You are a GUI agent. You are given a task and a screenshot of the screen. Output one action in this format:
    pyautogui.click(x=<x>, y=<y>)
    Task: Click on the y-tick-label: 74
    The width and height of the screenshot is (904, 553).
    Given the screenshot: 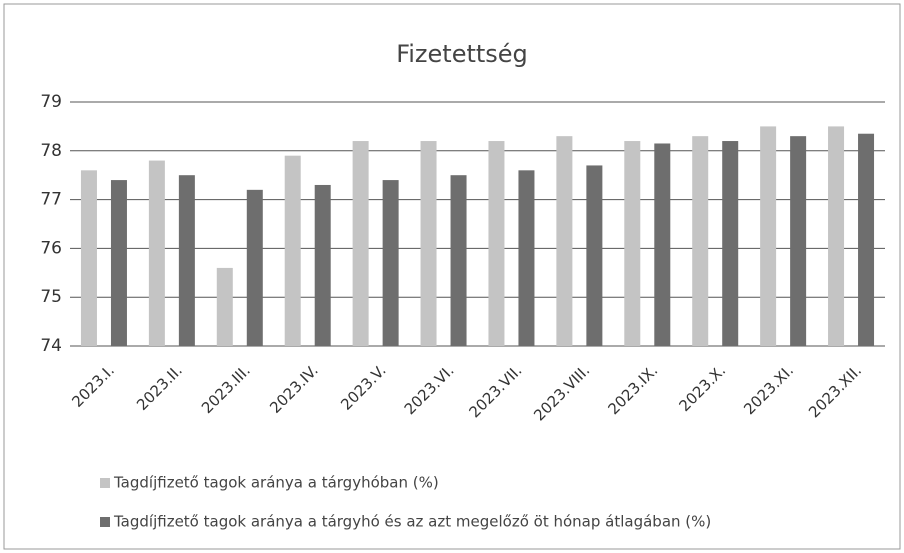 What is the action you would take?
    pyautogui.click(x=51, y=346)
    